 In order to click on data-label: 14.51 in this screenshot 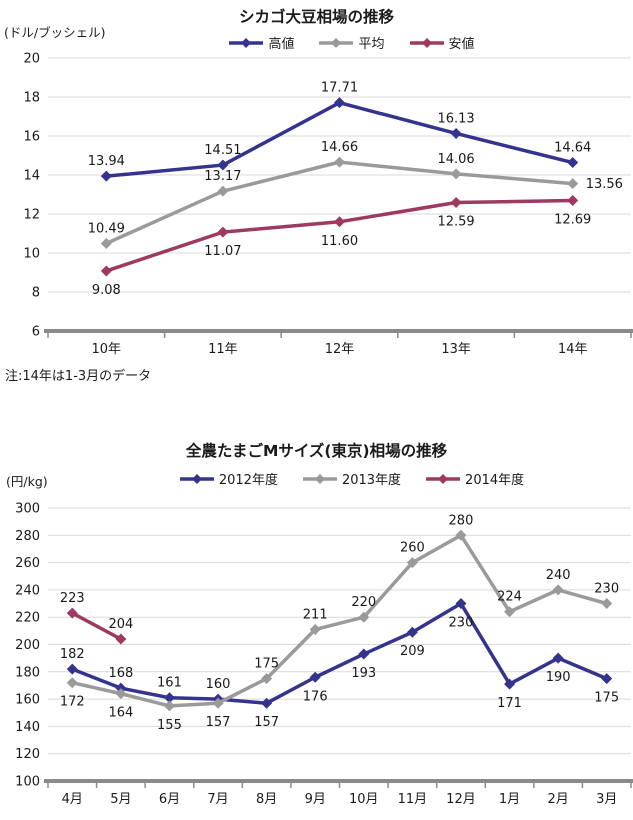, I will do `click(222, 150)`.